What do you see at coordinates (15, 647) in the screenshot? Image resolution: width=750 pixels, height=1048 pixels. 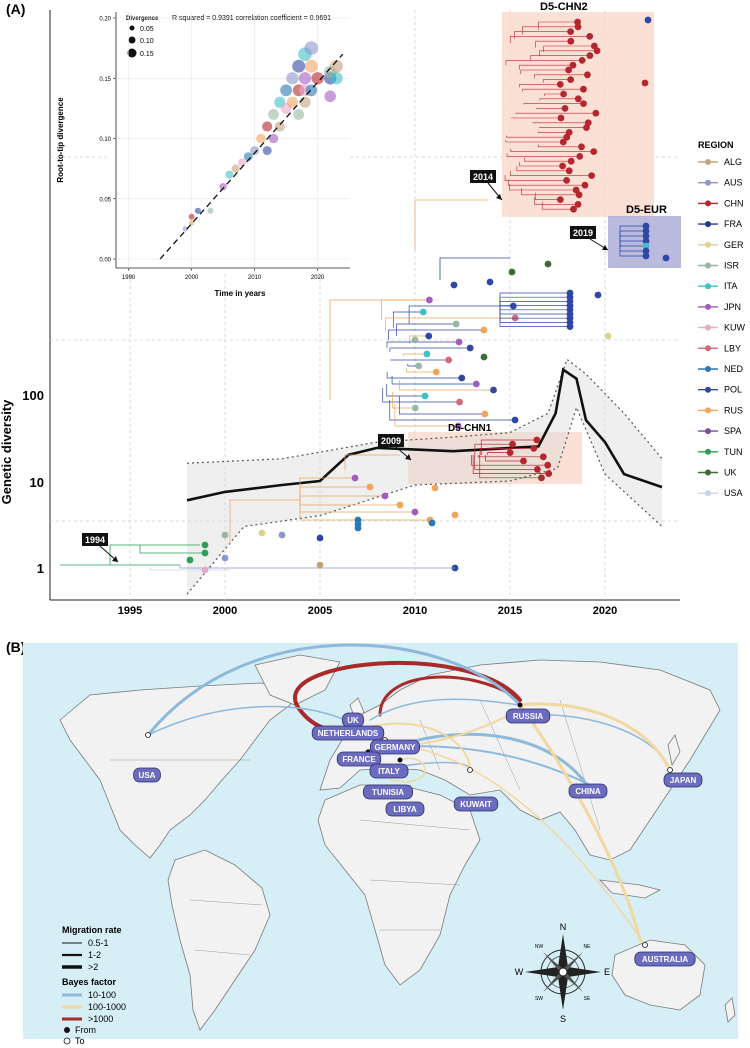 I see `panel-b-label: (B)` at bounding box center [15, 647].